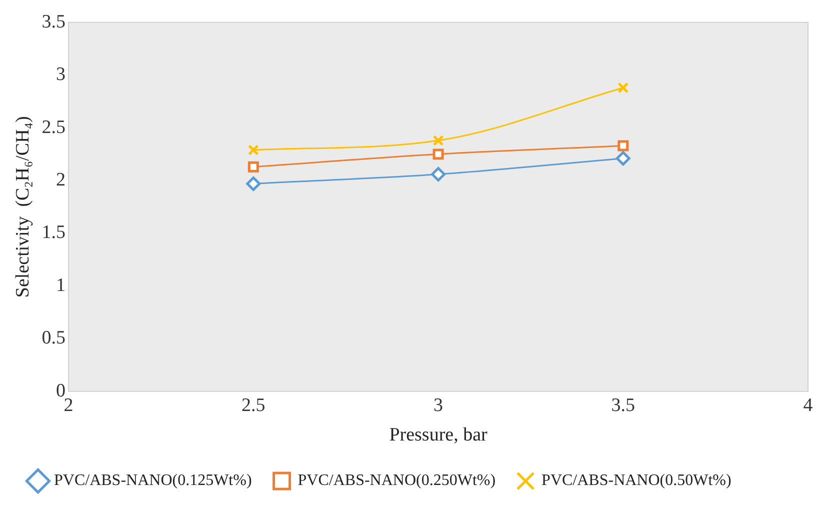  Describe the element at coordinates (153, 481) in the screenshot. I see `legend-label: PVC/ABS-NANO(0.125Wt%)` at that location.